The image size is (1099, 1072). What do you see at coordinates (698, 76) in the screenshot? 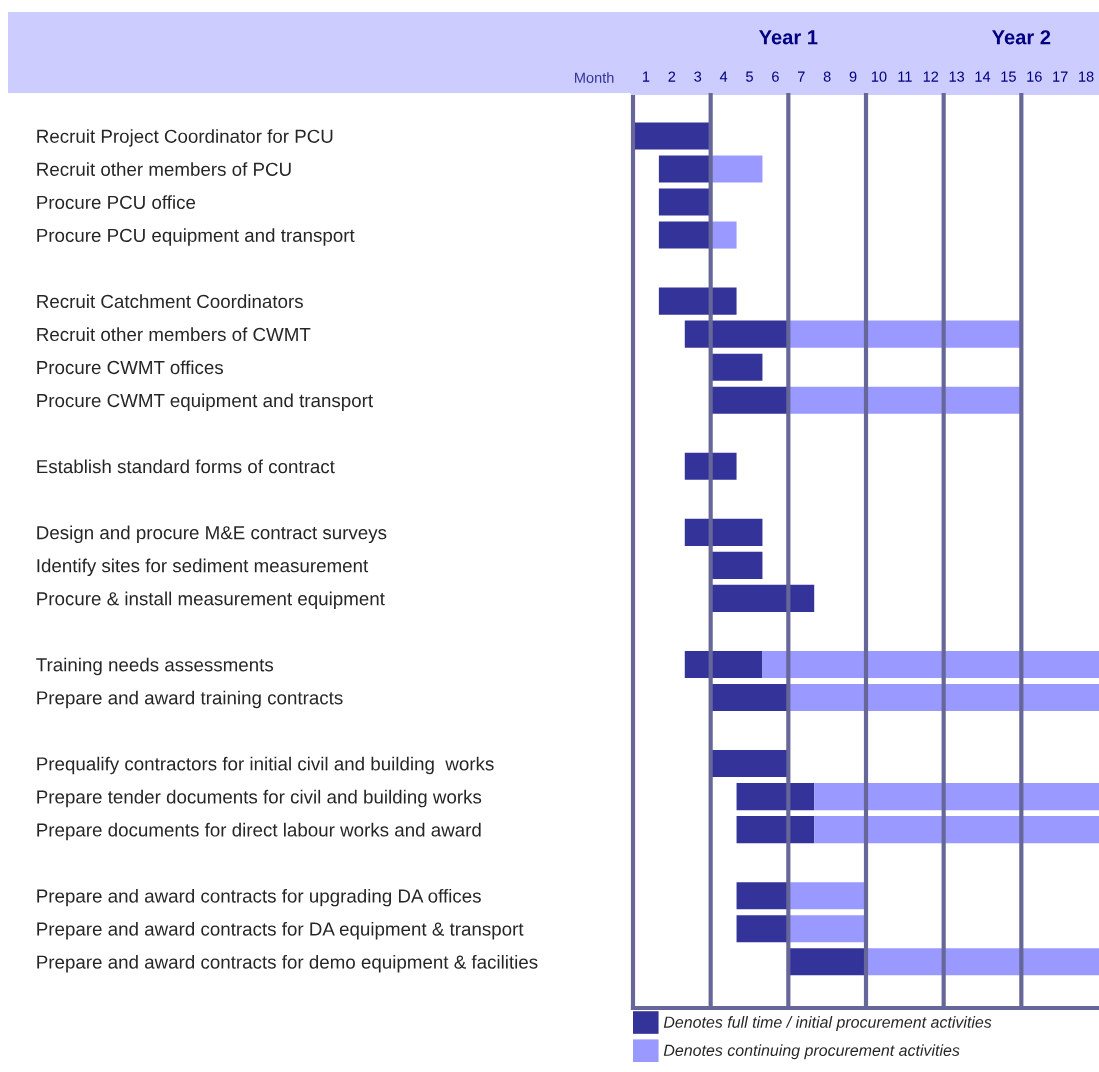
I see `x-tick-label: 3` at bounding box center [698, 76].